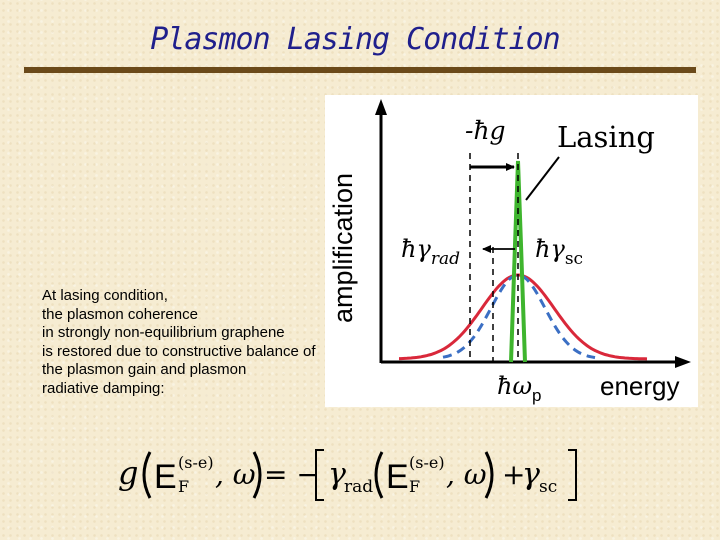  What do you see at coordinates (144, 369) in the screenshot?
I see `caption-line: the plasmon gain and plasmon` at bounding box center [144, 369].